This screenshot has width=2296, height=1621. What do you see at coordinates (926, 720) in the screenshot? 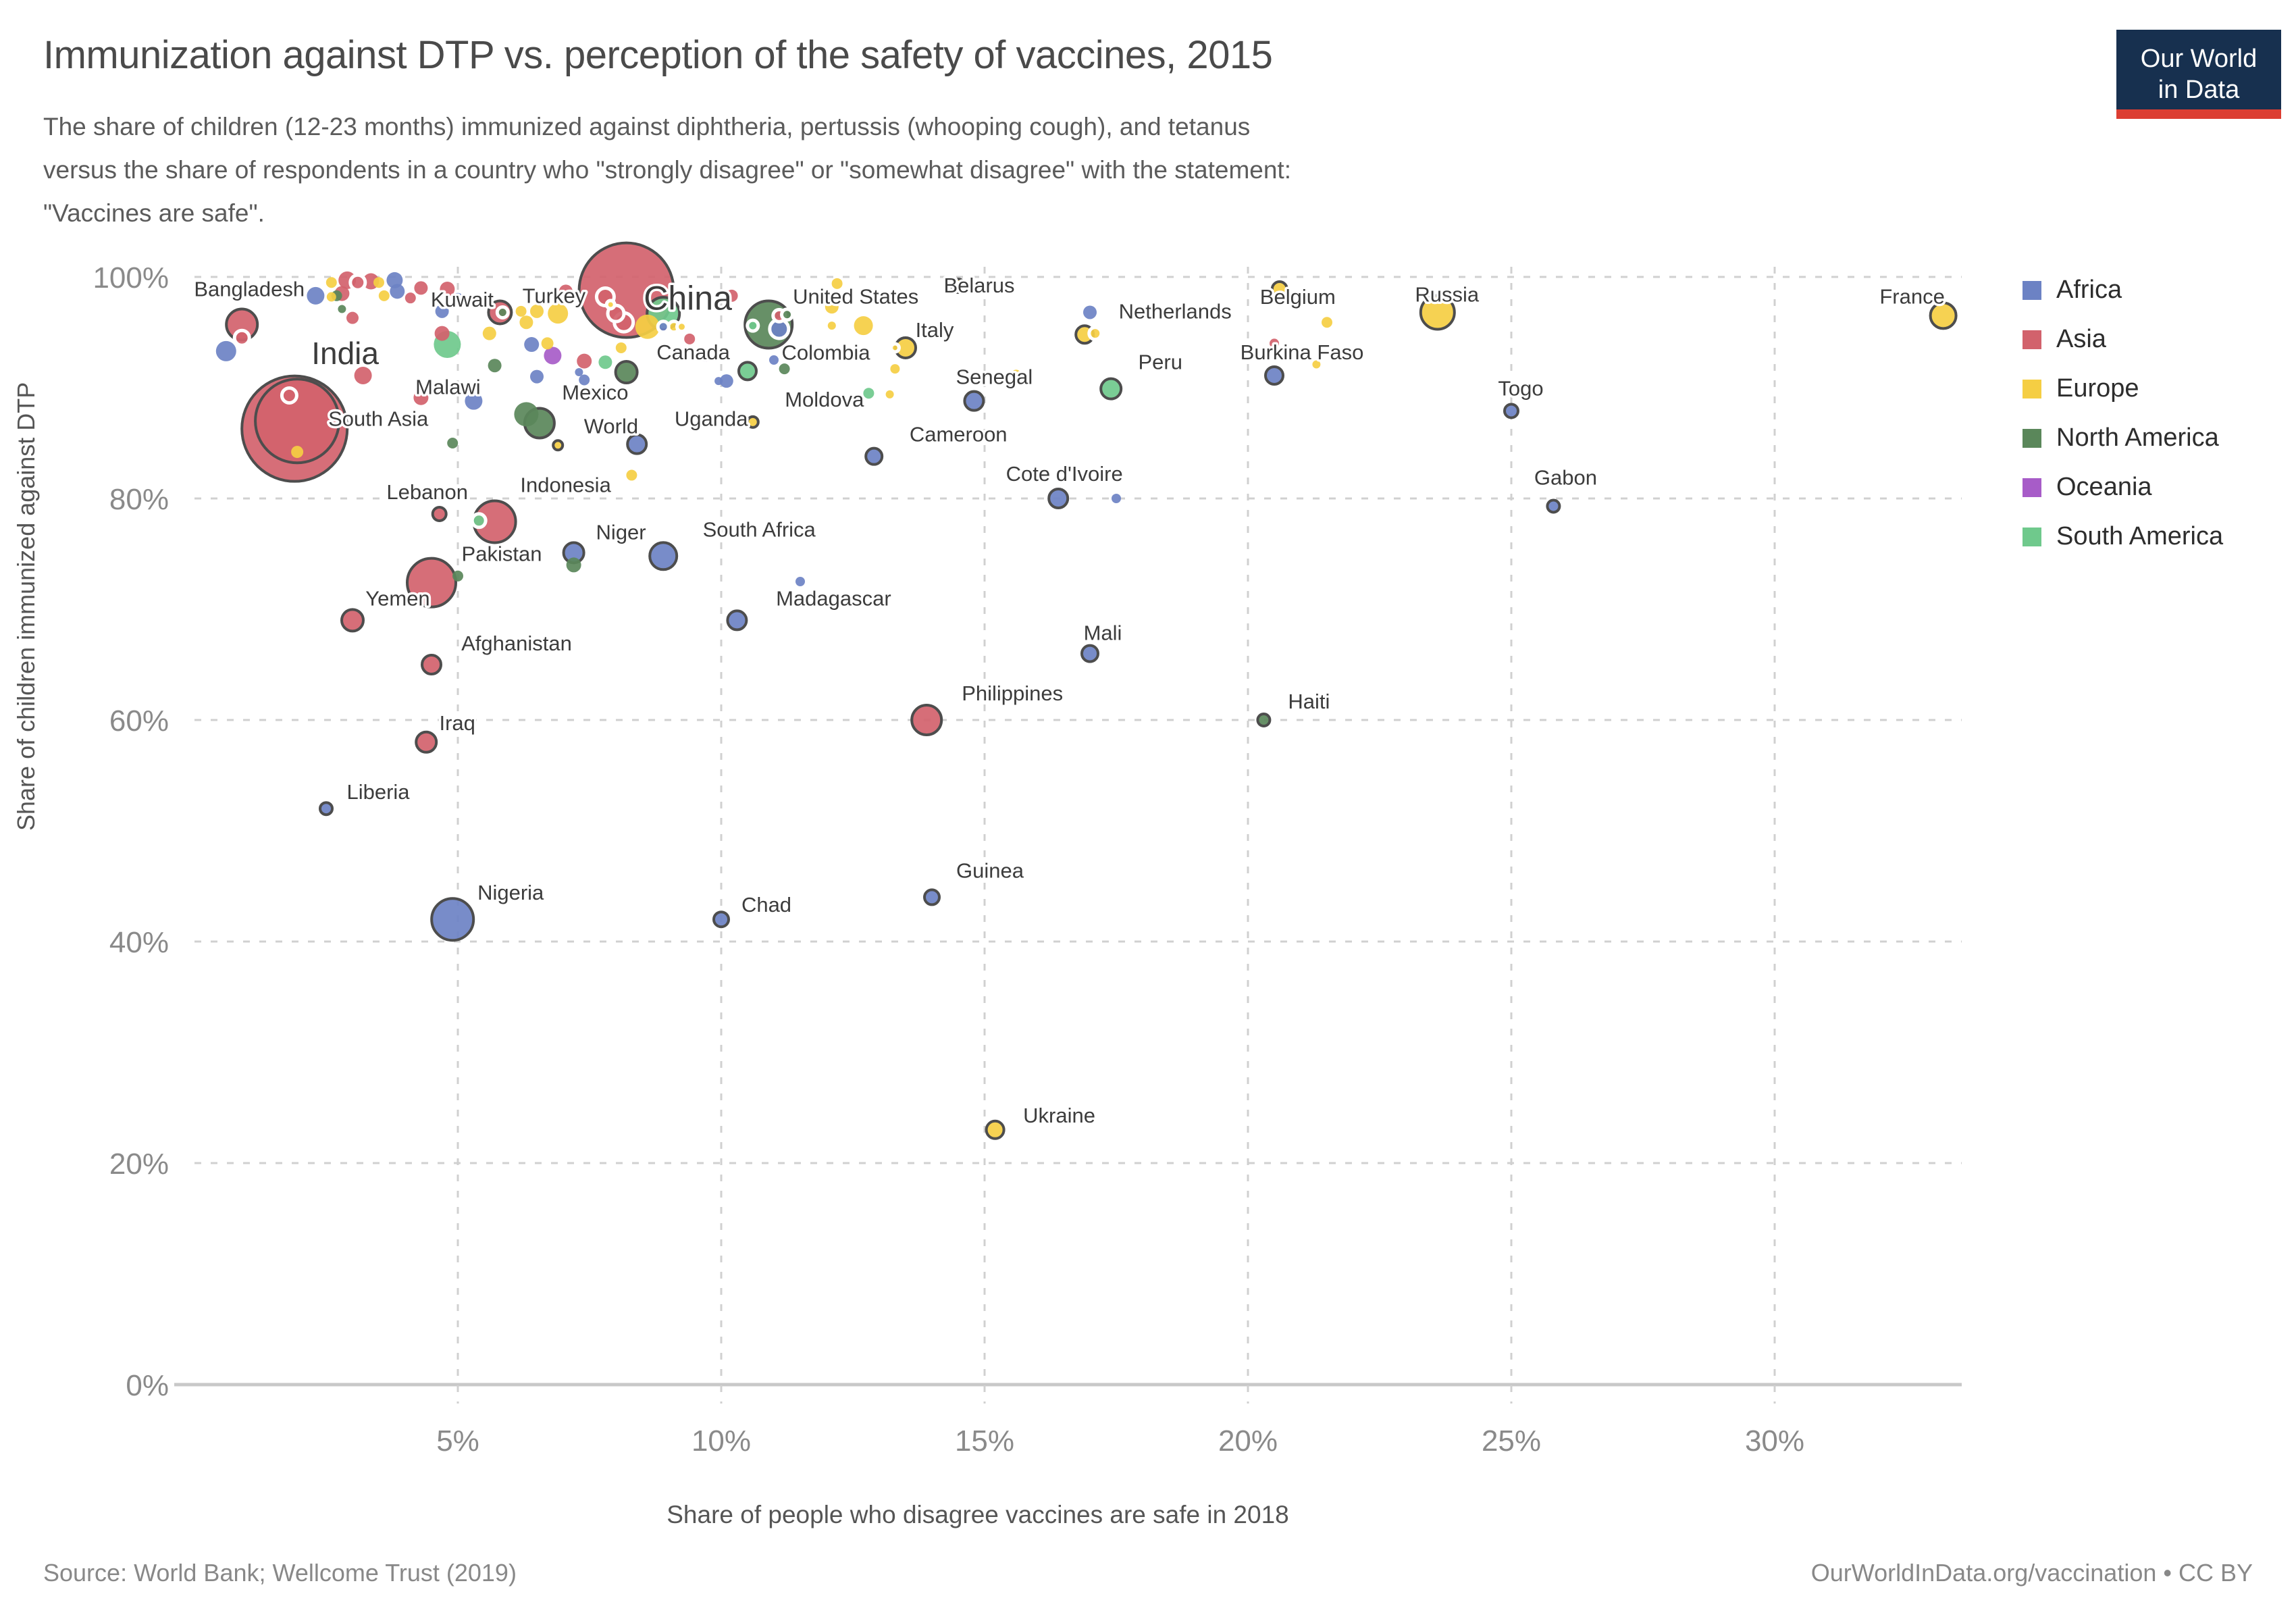
I see `data-point-philippines` at bounding box center [926, 720].